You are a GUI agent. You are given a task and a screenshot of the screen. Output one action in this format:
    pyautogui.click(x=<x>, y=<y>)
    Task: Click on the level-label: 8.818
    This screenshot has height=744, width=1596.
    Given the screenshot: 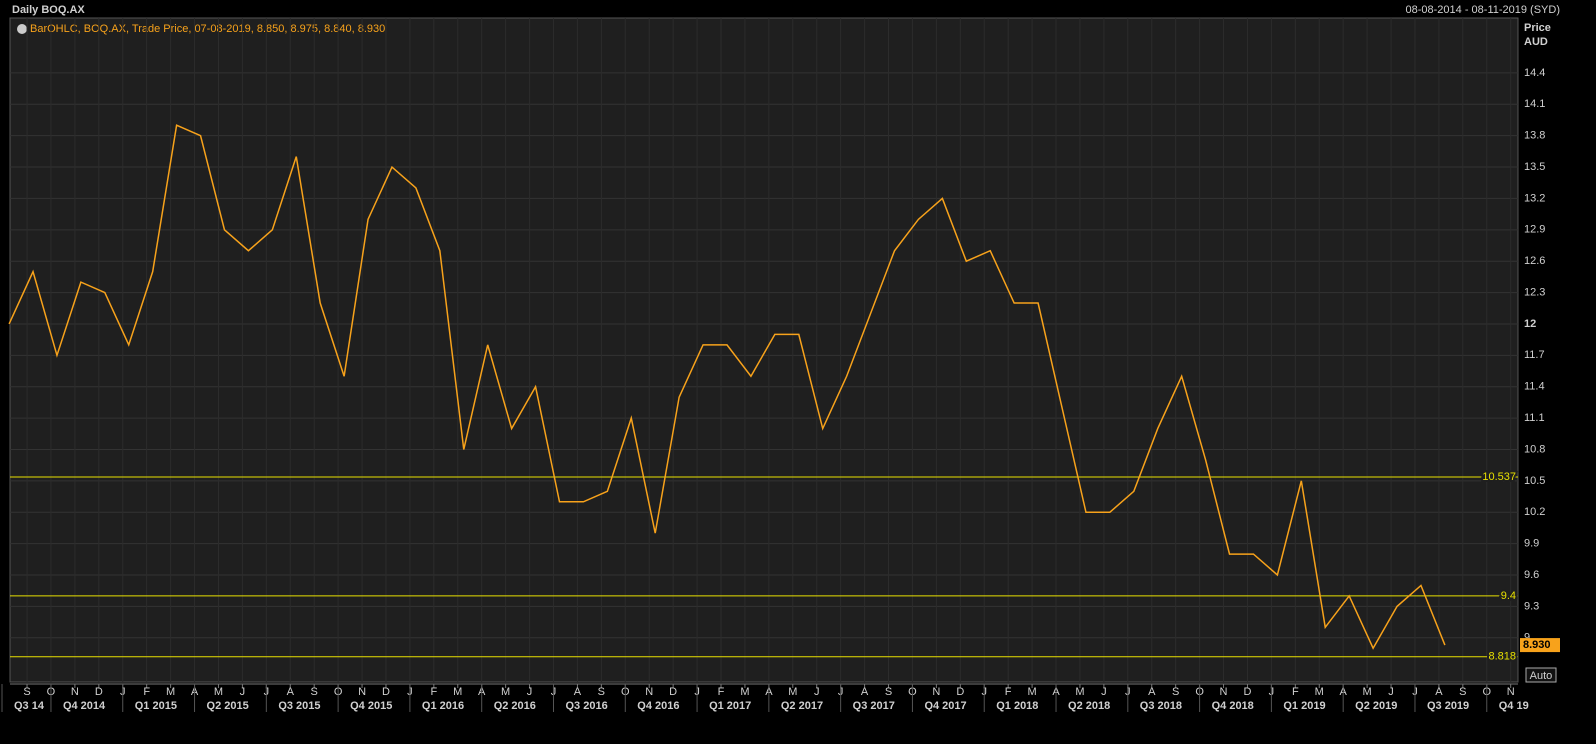 What is the action you would take?
    pyautogui.click(x=1502, y=657)
    